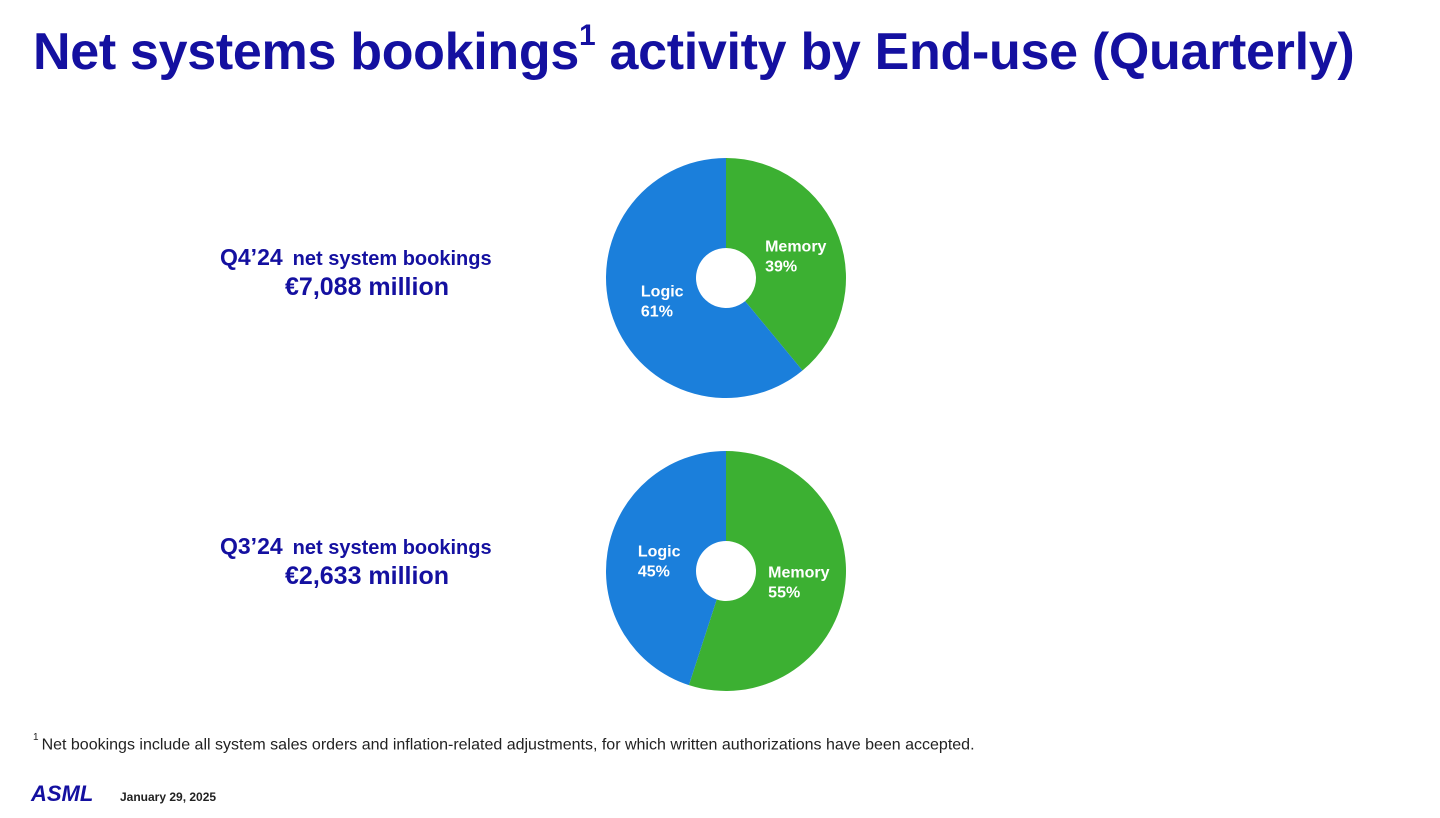 The width and height of the screenshot is (1440, 818). I want to click on asml-logo: ASML, so click(62, 793).